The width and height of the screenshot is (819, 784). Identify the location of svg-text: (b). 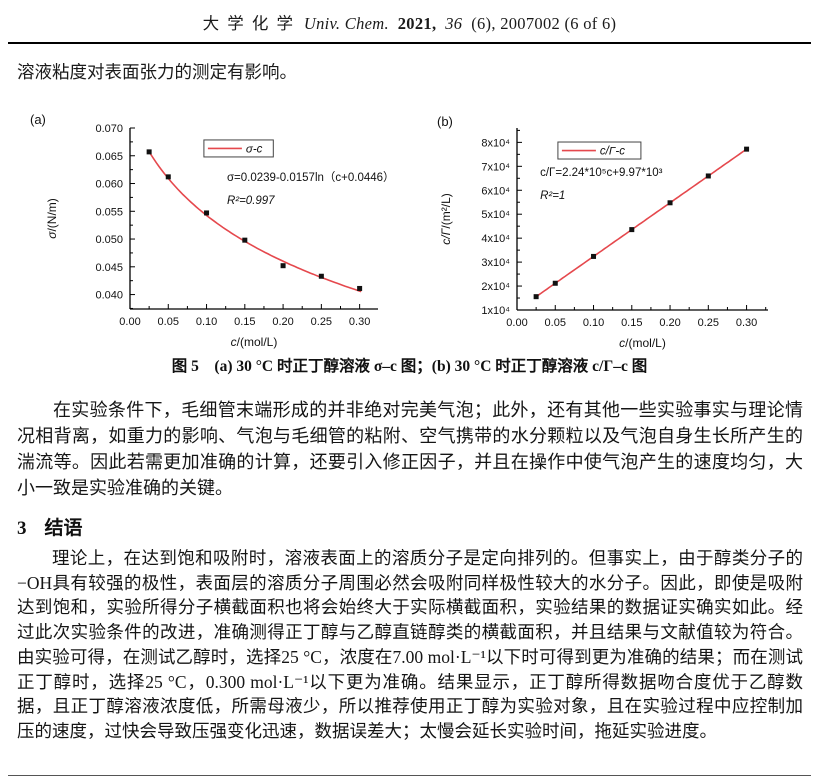
(445, 121).